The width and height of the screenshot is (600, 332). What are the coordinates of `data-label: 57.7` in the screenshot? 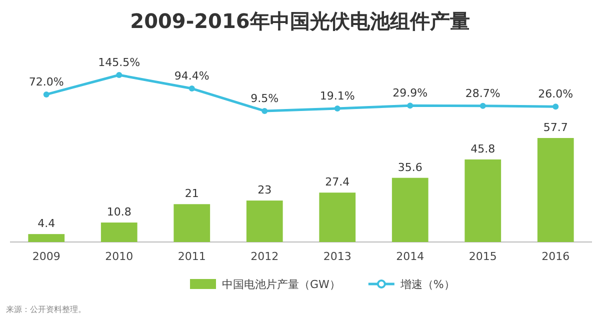 It's located at (555, 127).